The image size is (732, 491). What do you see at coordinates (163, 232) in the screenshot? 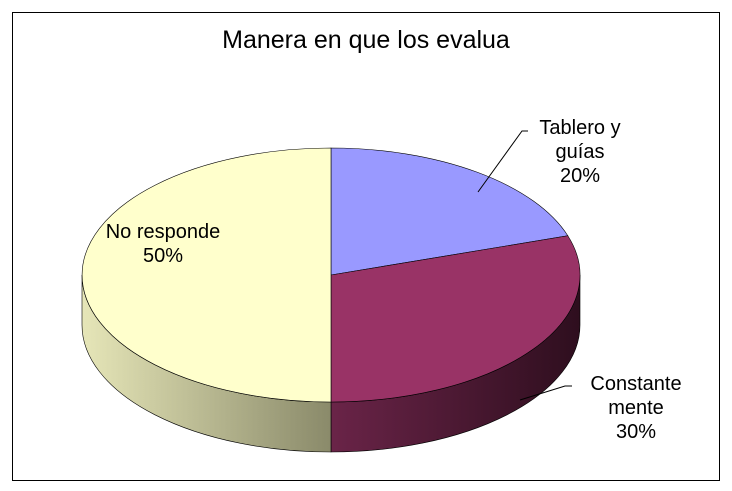
I see `category-label: No responde` at bounding box center [163, 232].